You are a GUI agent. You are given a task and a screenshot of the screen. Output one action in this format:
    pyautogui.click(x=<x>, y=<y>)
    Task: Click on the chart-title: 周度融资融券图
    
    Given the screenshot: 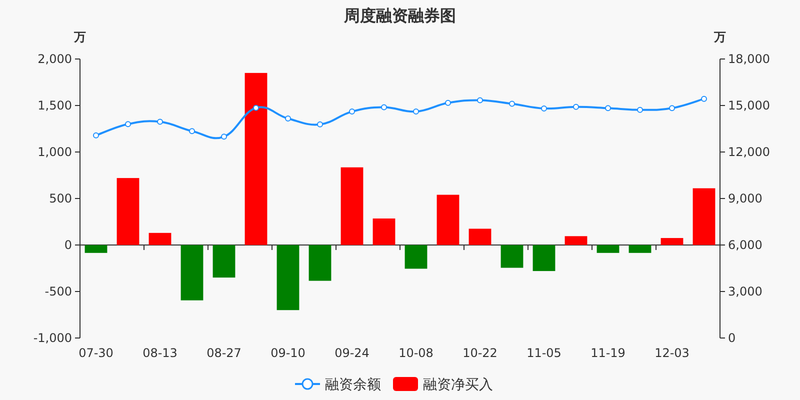 What is the action you would take?
    pyautogui.click(x=399, y=15)
    